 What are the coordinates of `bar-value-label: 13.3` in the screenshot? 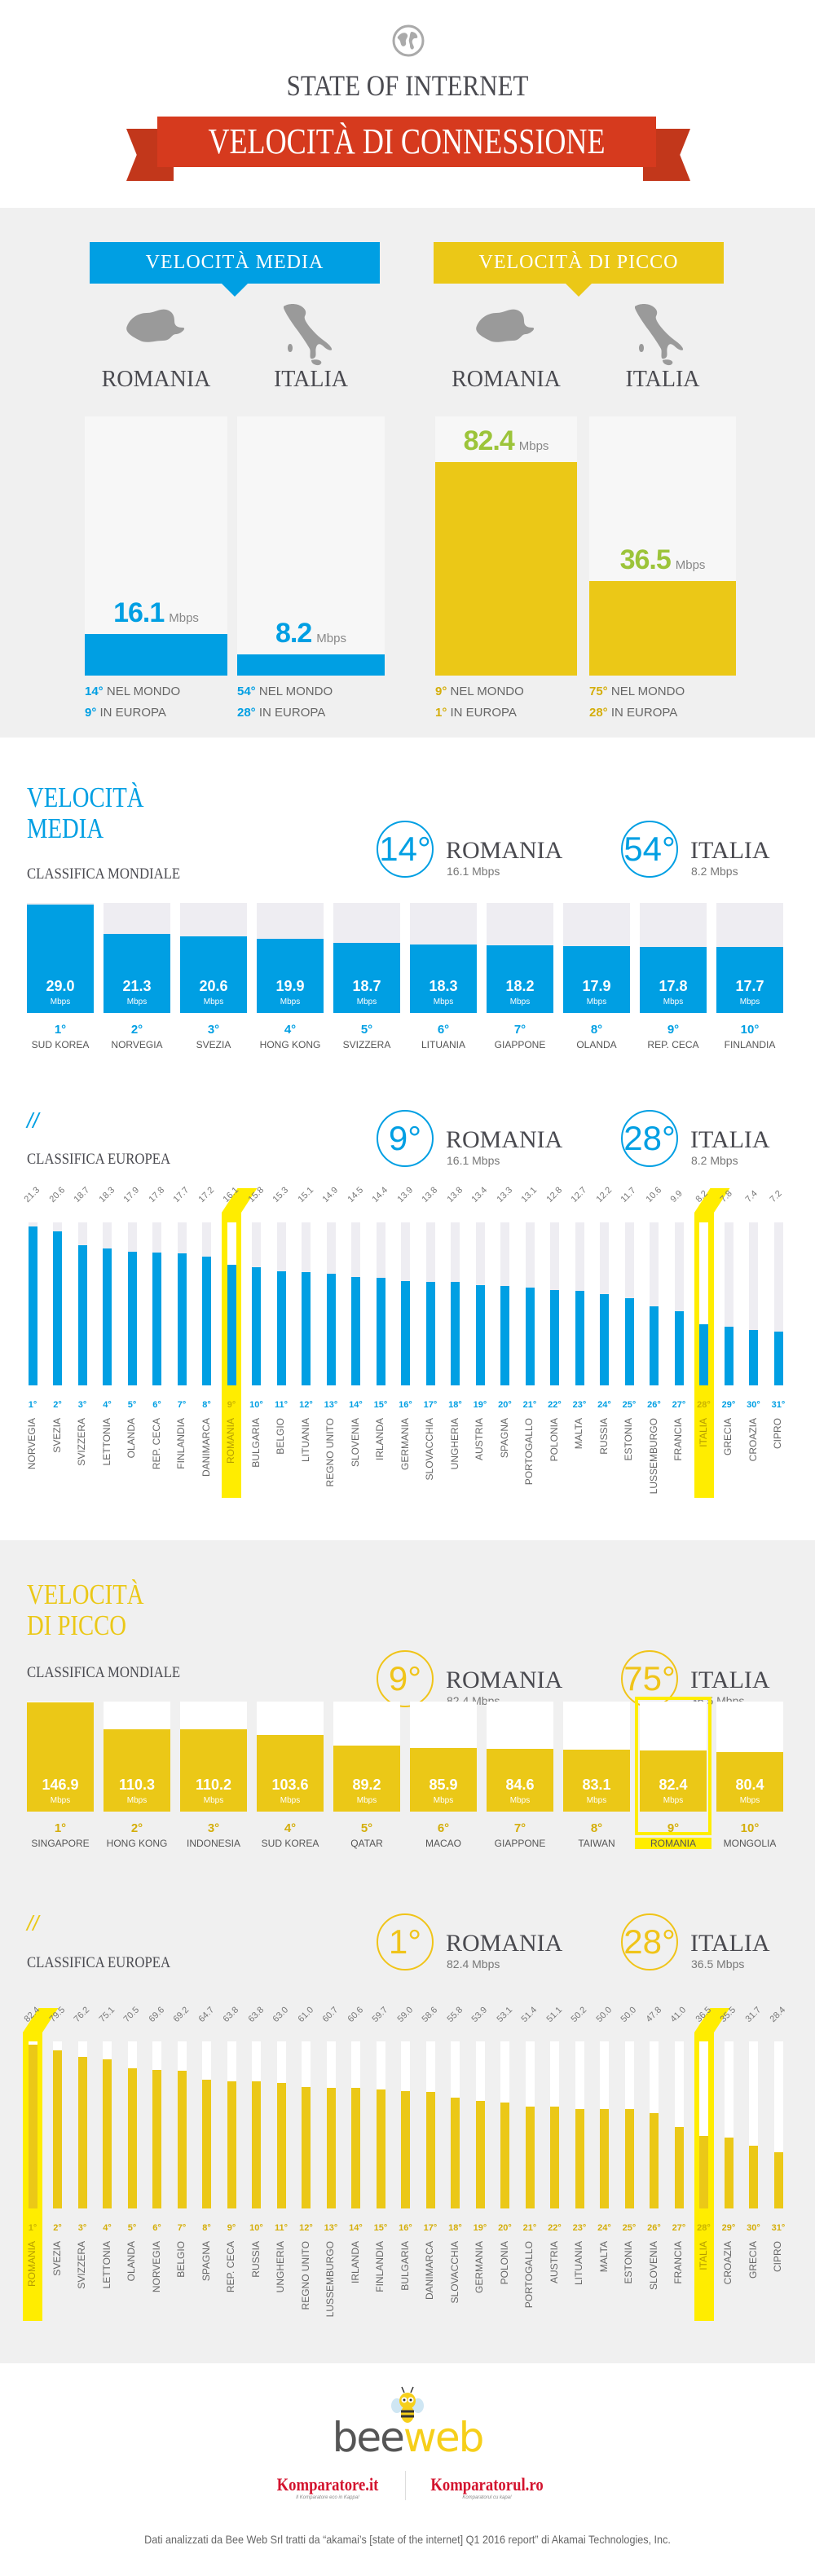 It's located at (504, 1195).